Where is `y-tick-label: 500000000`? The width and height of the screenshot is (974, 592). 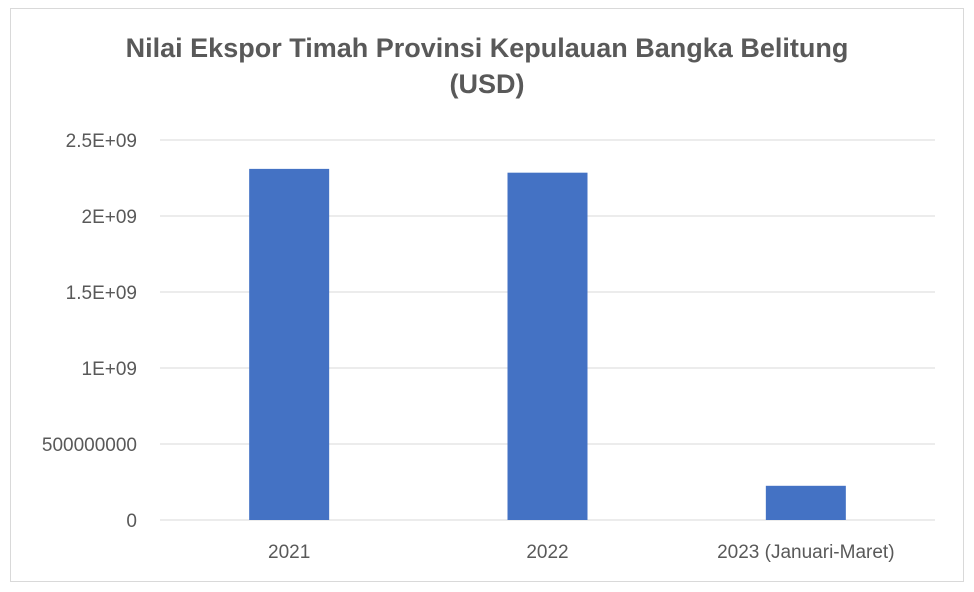 y-tick-label: 500000000 is located at coordinates (89, 445).